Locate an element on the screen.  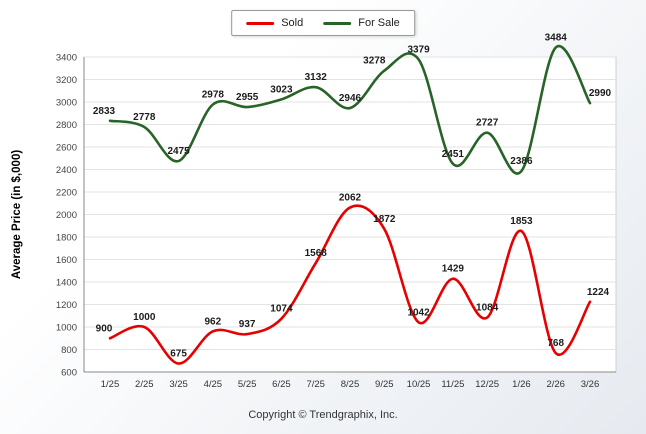
for-sale-line-swatch is located at coordinates (337, 23).